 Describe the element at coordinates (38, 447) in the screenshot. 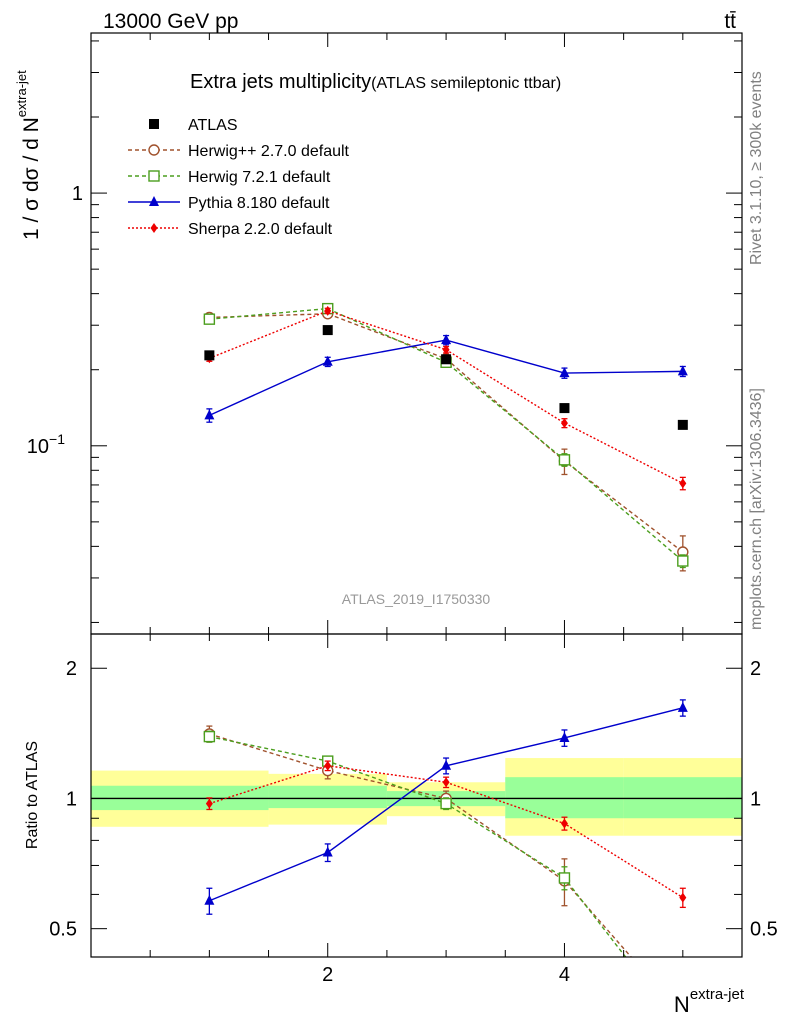

I see `tick-label-base: 10` at that location.